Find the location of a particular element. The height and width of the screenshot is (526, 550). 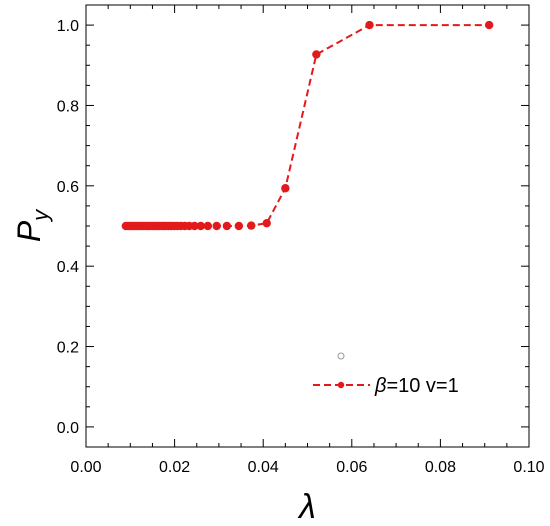

x-tick-label: 0.06 is located at coordinates (351, 467).